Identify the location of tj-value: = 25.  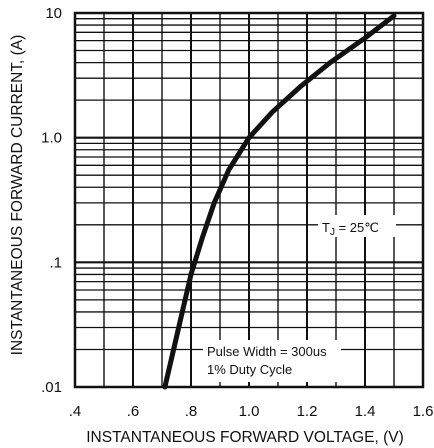
(349, 227).